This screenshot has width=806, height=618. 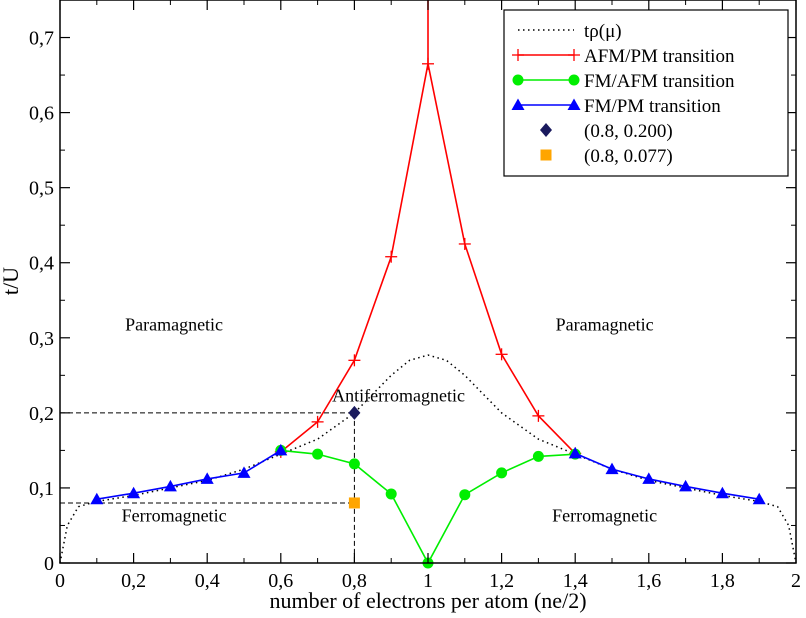 What do you see at coordinates (60, 581) in the screenshot?
I see `x-tick-label: 0` at bounding box center [60, 581].